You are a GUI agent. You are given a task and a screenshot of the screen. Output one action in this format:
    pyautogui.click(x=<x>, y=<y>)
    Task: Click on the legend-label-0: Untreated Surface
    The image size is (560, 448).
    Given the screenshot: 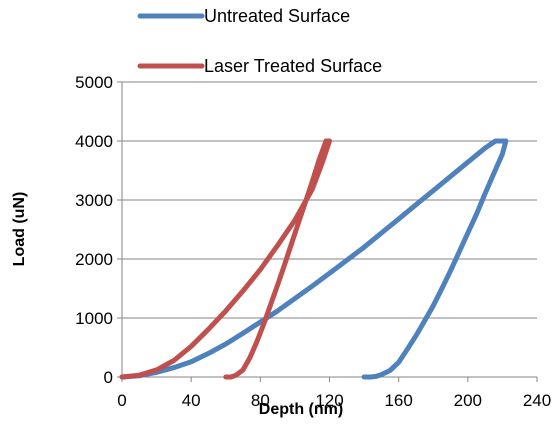 What is the action you would take?
    pyautogui.click(x=277, y=16)
    